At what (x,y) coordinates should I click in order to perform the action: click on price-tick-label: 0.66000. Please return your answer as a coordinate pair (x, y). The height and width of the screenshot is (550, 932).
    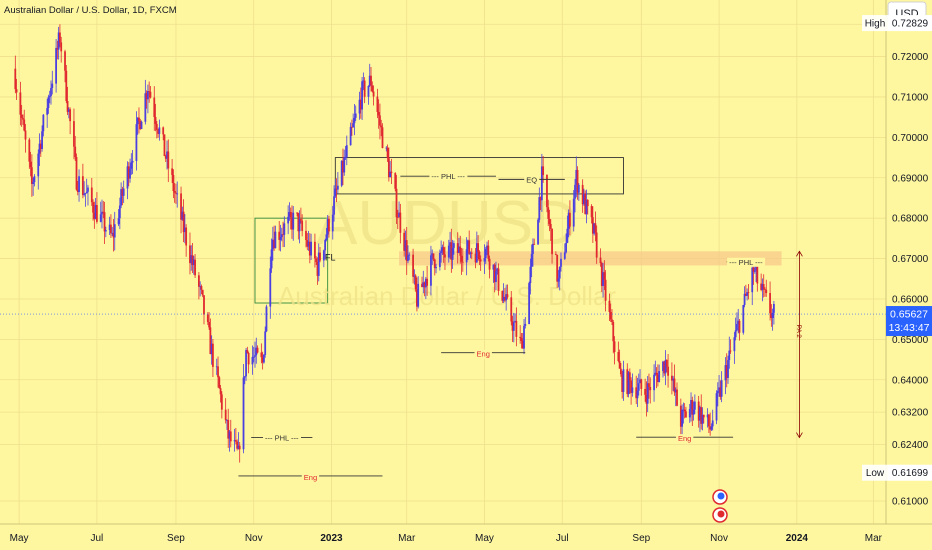
    Looking at the image, I should click on (910, 299).